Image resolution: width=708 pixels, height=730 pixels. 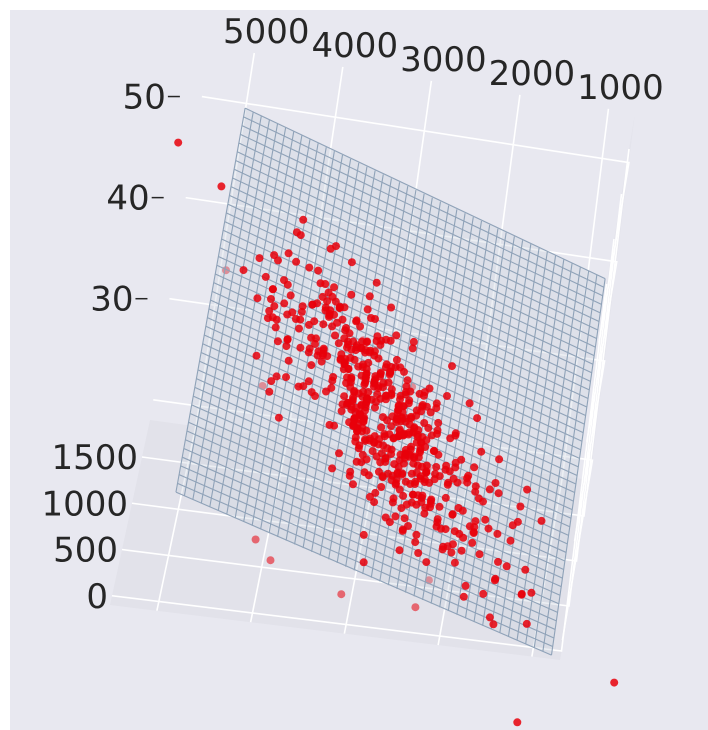 I want to click on x-tick-label: 4000, so click(x=355, y=46).